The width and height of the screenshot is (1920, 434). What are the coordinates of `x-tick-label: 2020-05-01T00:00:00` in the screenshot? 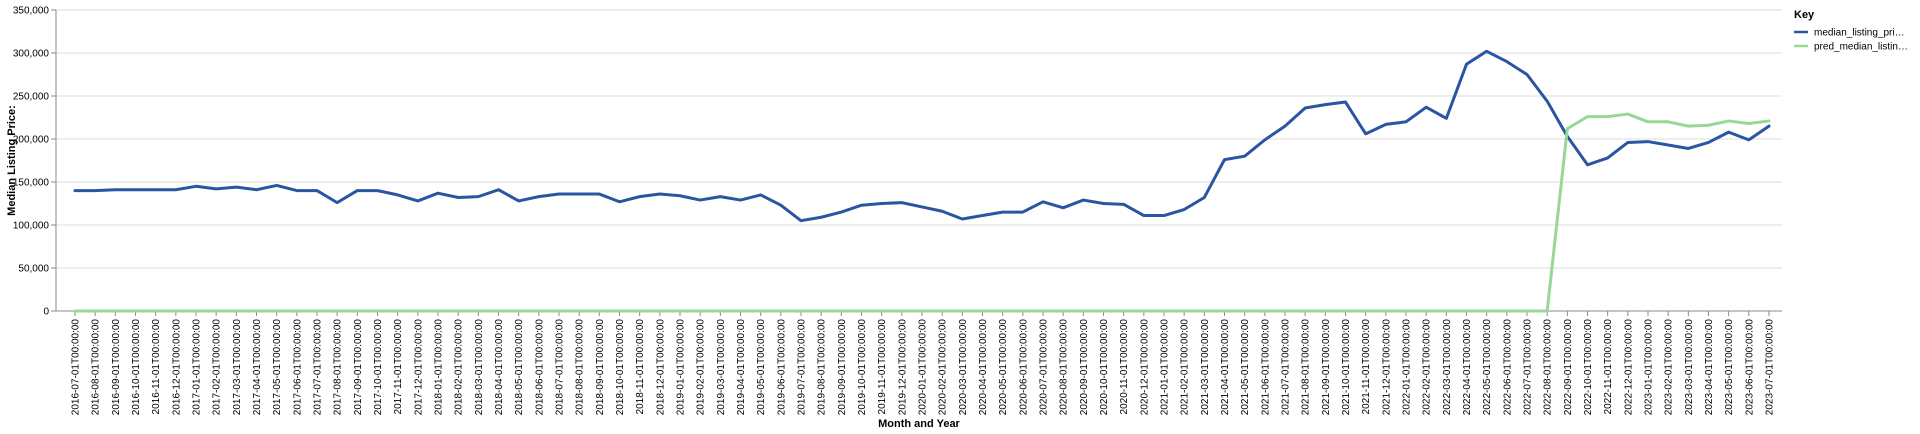 It's located at (1003, 367).